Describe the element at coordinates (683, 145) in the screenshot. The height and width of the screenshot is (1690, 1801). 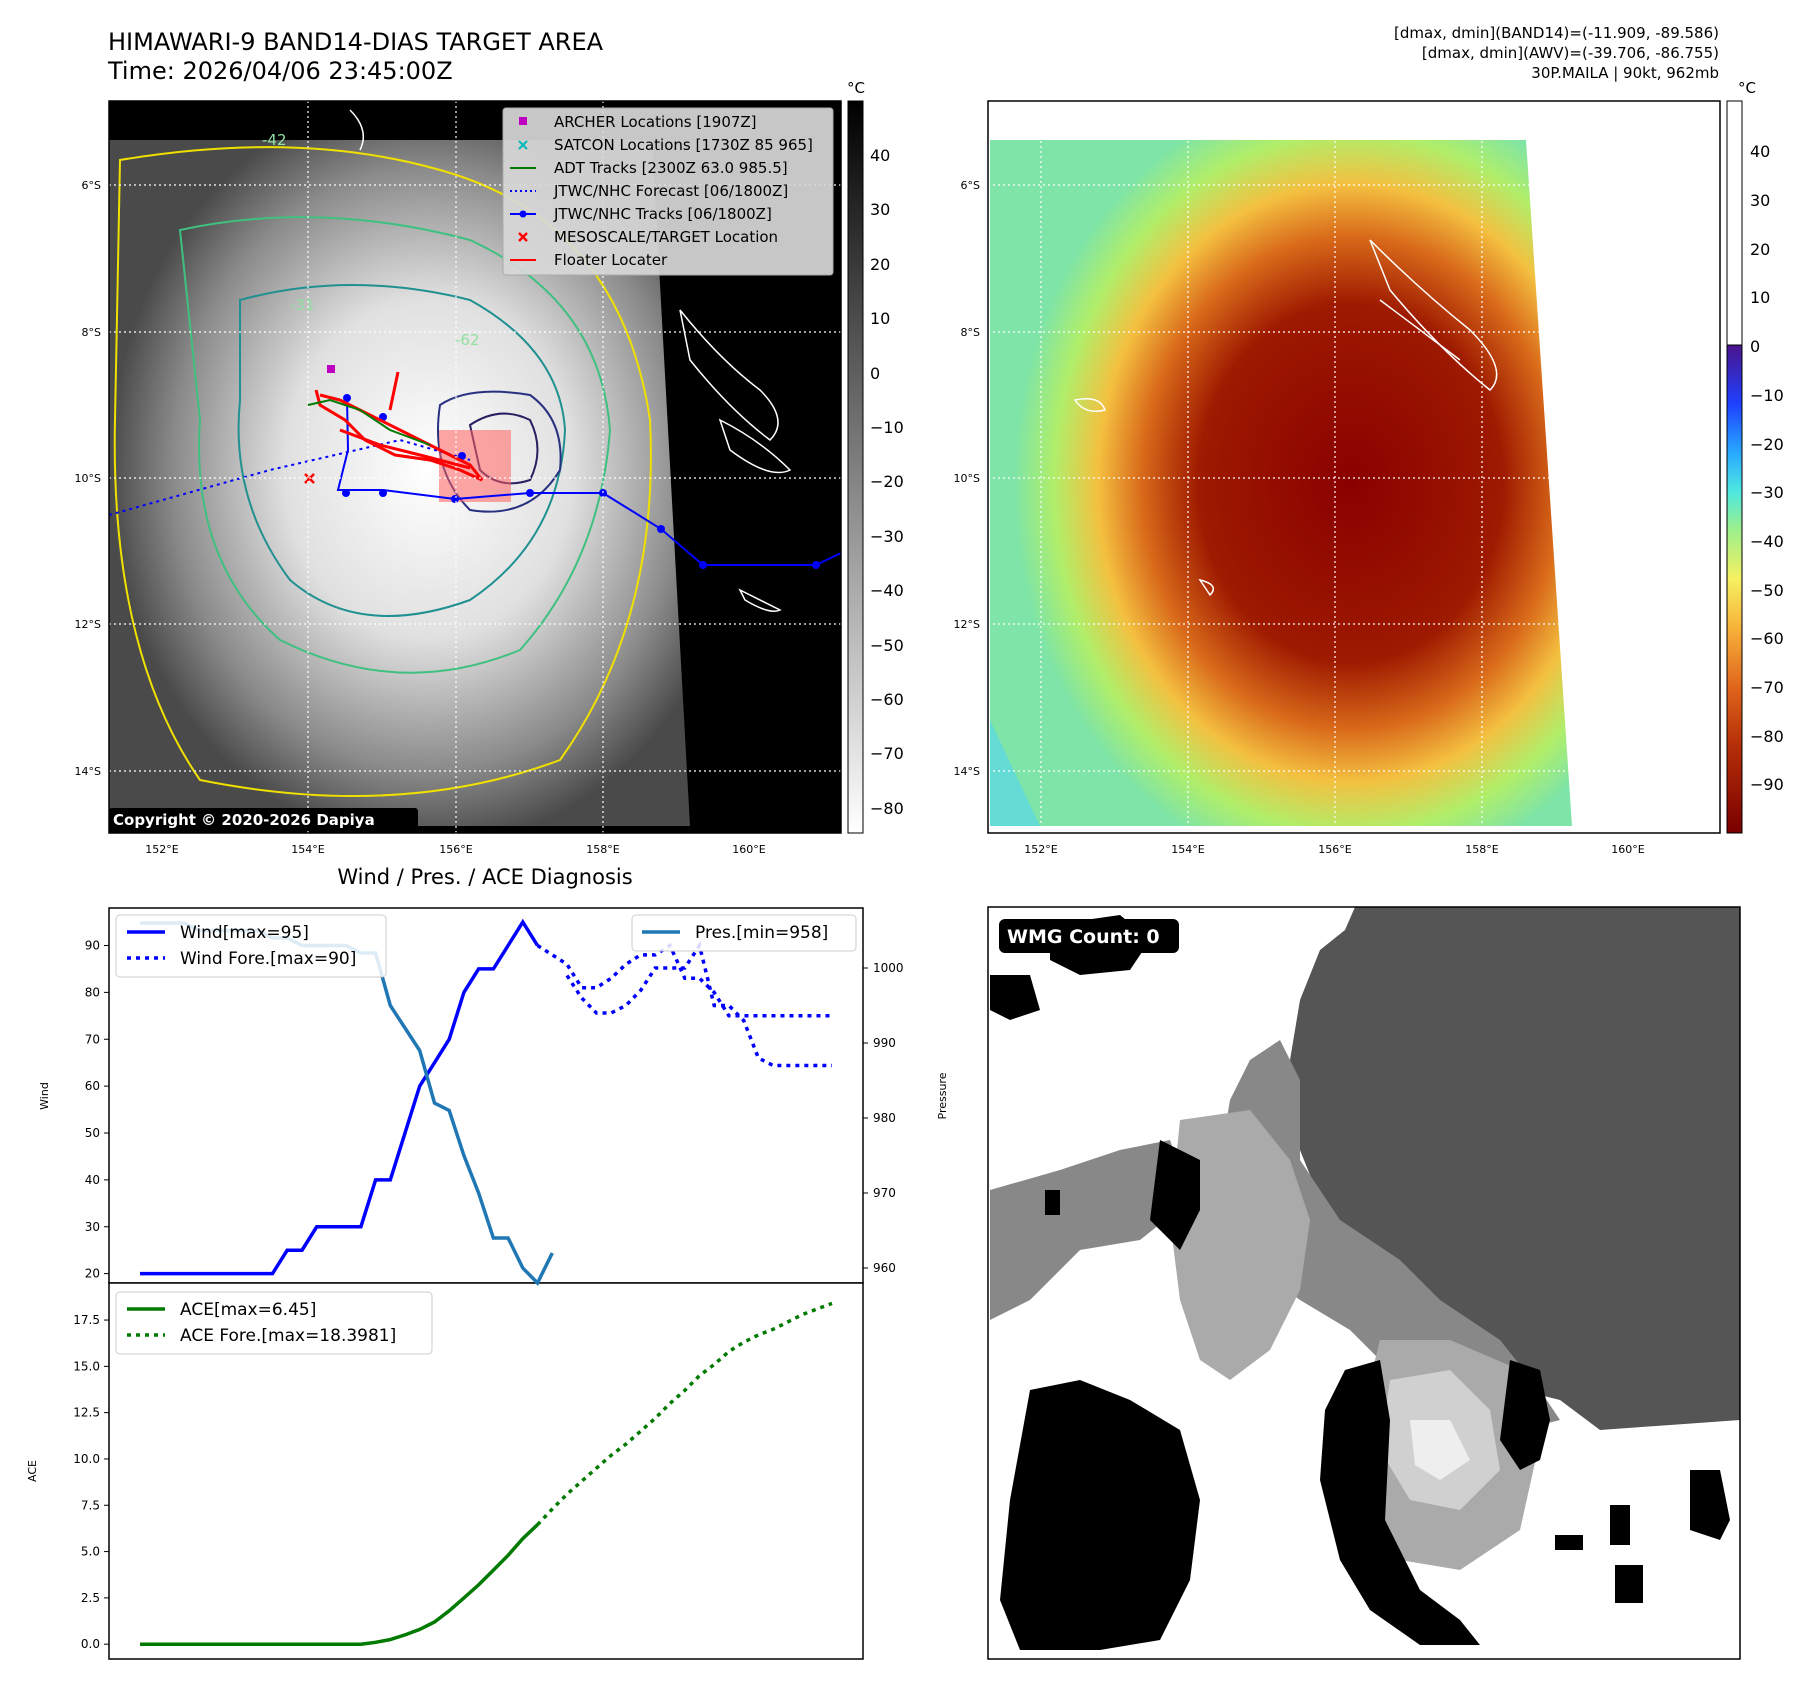
I see `legend-satcon: SATCON Locations [1730Z 85 965]` at that location.